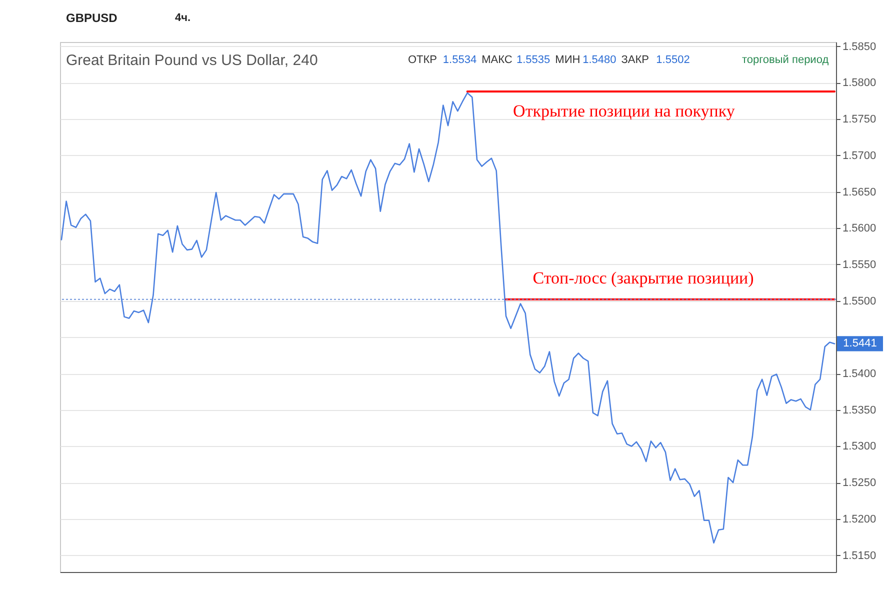 The height and width of the screenshot is (597, 889). Describe the element at coordinates (860, 344) in the screenshot. I see `text: 1.5441` at that location.